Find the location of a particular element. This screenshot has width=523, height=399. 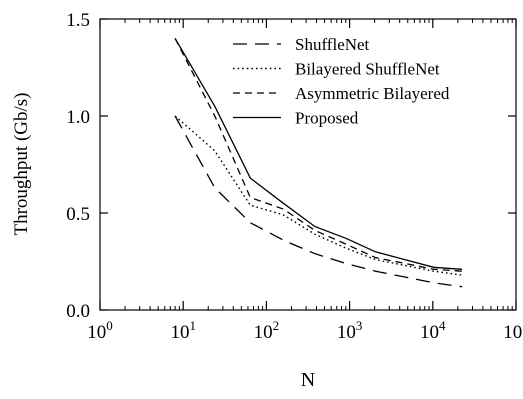

x-tick-exponent: 3 is located at coordinates (359, 325).